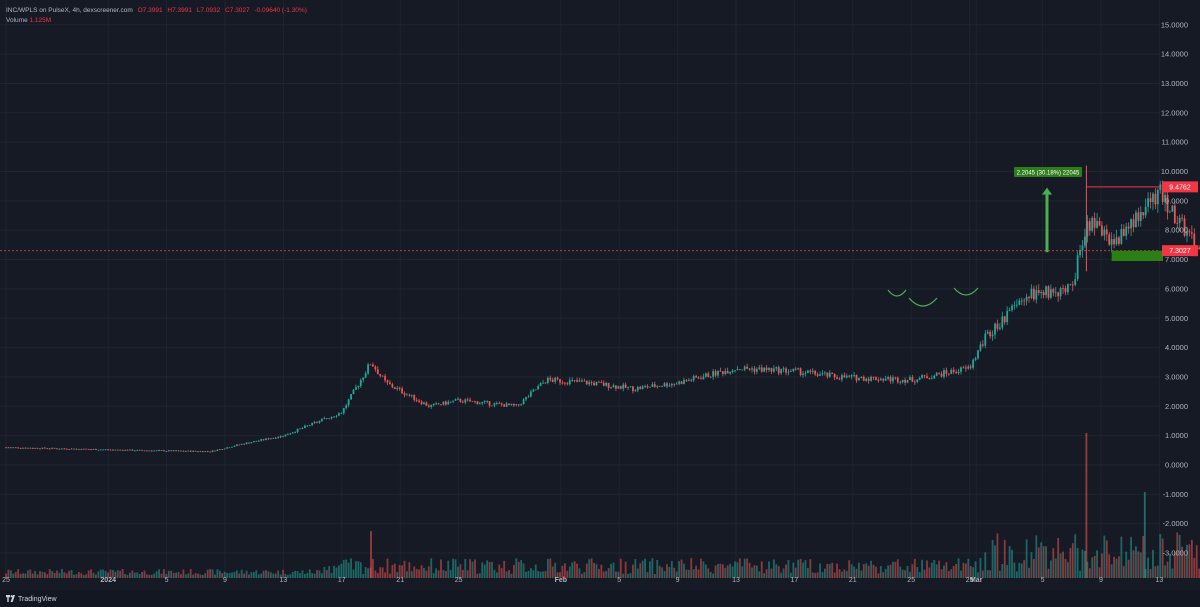  I want to click on x-tick-label: 17, so click(342, 580).